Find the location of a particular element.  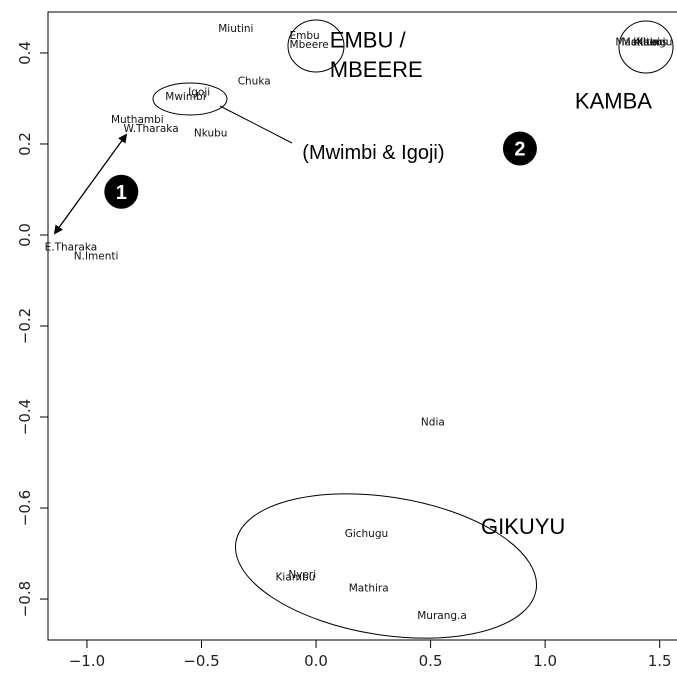

point-label: Kiambu is located at coordinates (296, 577).